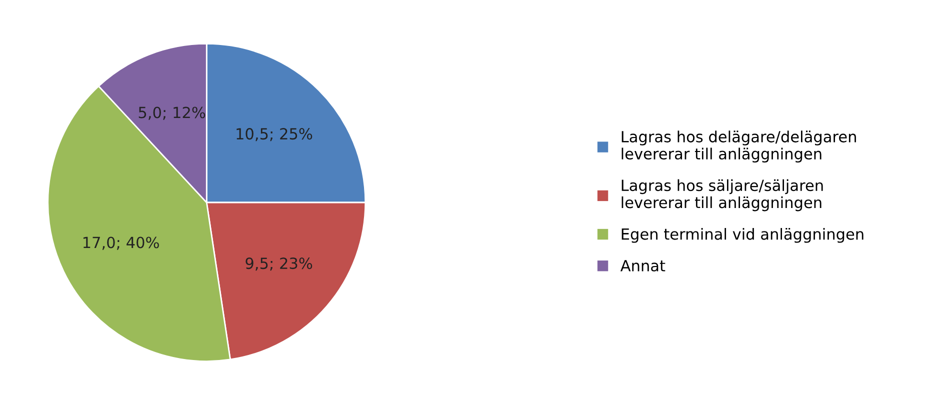 This screenshot has width=950, height=405. What do you see at coordinates (643, 266) in the screenshot?
I see `legend-label: Annat` at bounding box center [643, 266].